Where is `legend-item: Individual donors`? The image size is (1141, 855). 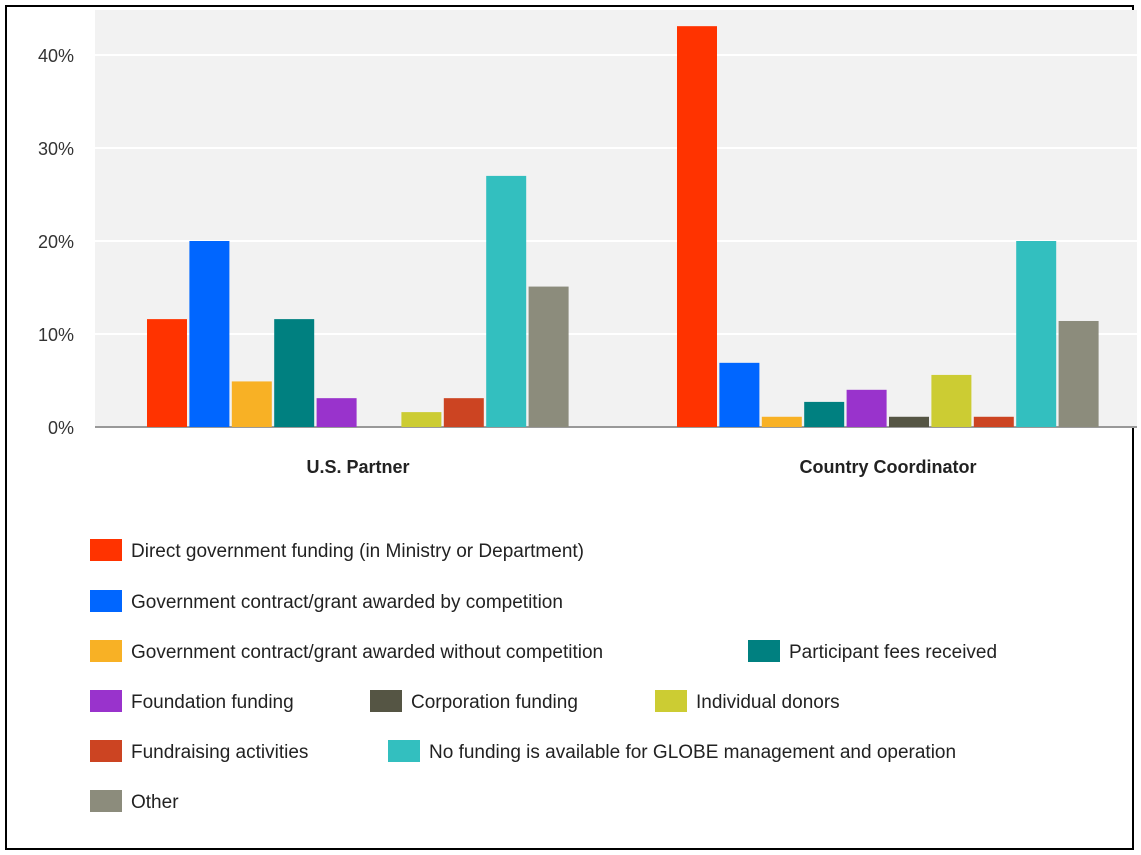 legend-item: Individual donors is located at coordinates (747, 701).